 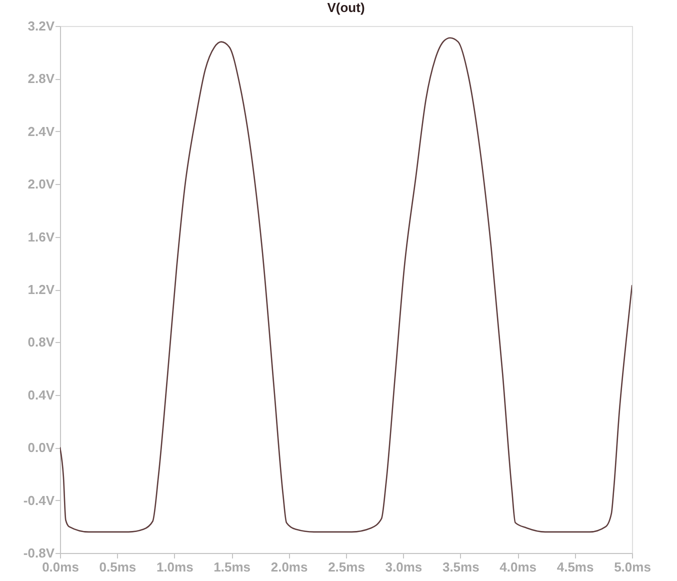 I want to click on y-tick-label: 0.8V, so click(x=41, y=342).